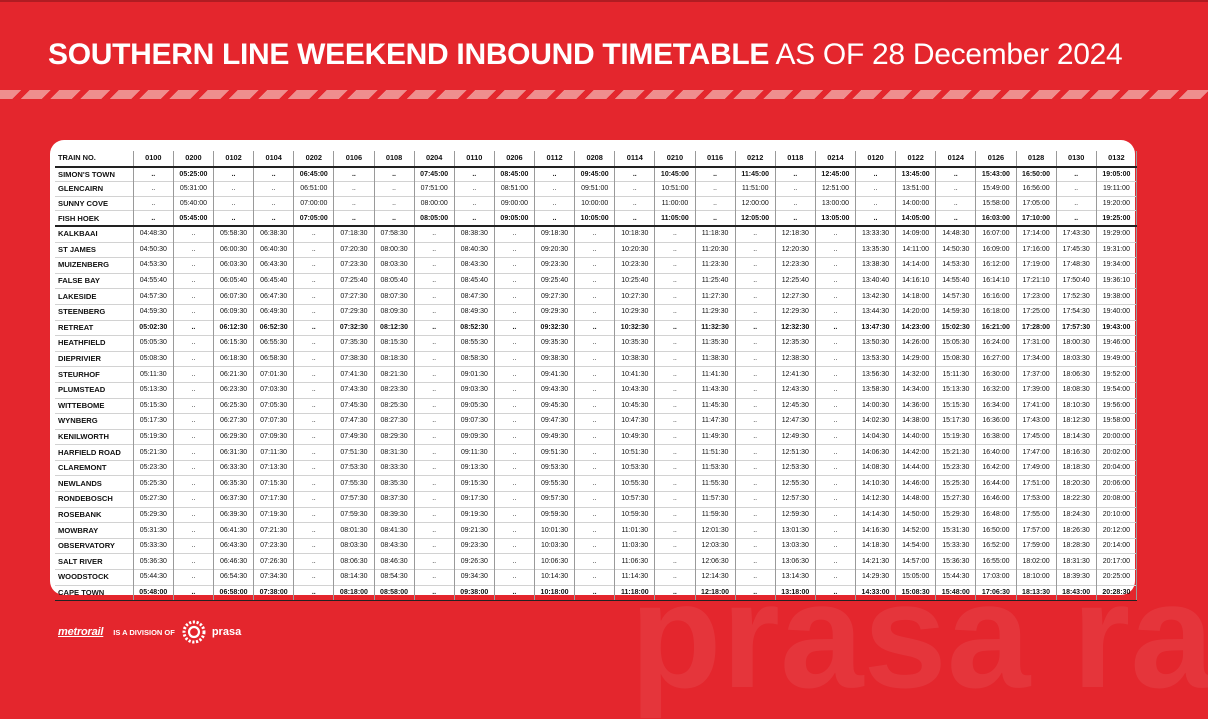  I want to click on time-cell: 08:45:40, so click(474, 280).